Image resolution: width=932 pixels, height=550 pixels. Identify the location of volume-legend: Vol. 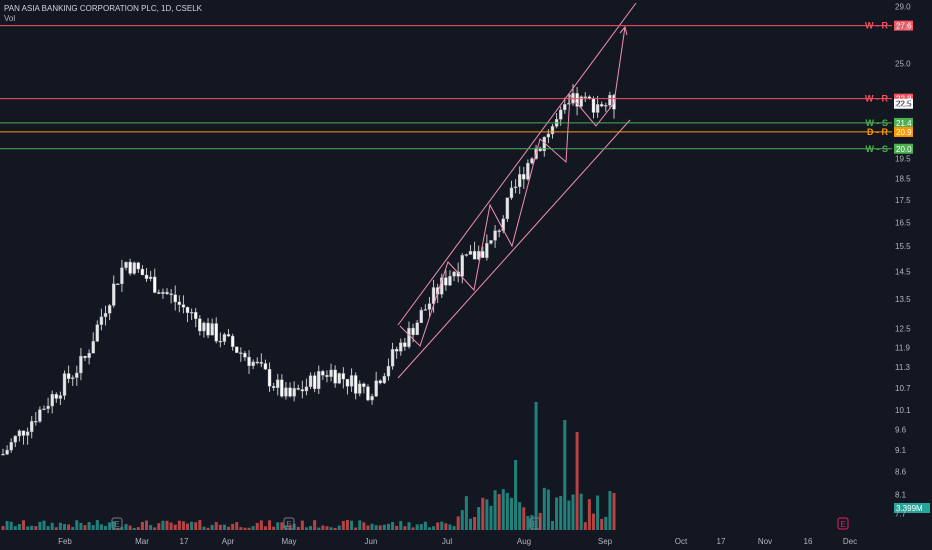
(10, 18).